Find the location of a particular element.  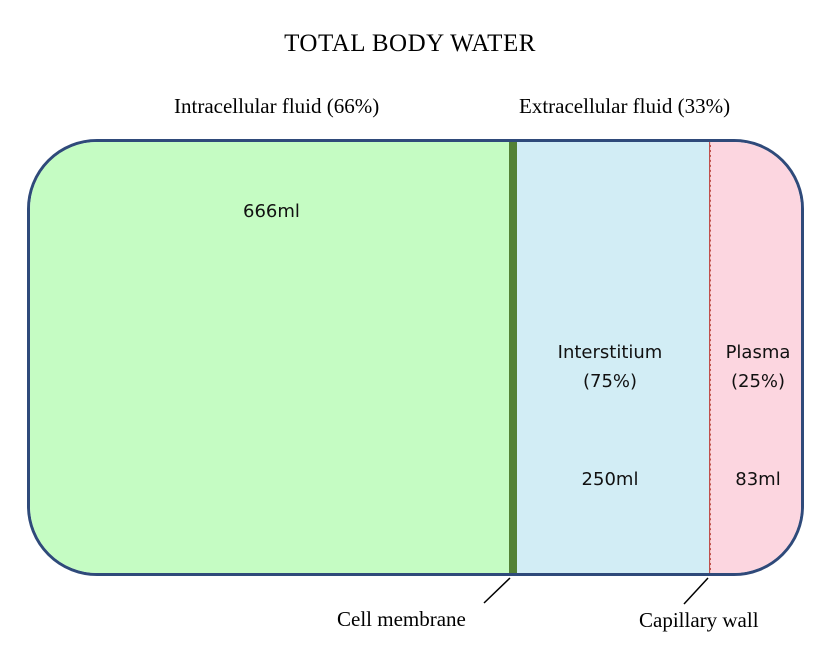

interstitium-percent: (75%) is located at coordinates (610, 381).